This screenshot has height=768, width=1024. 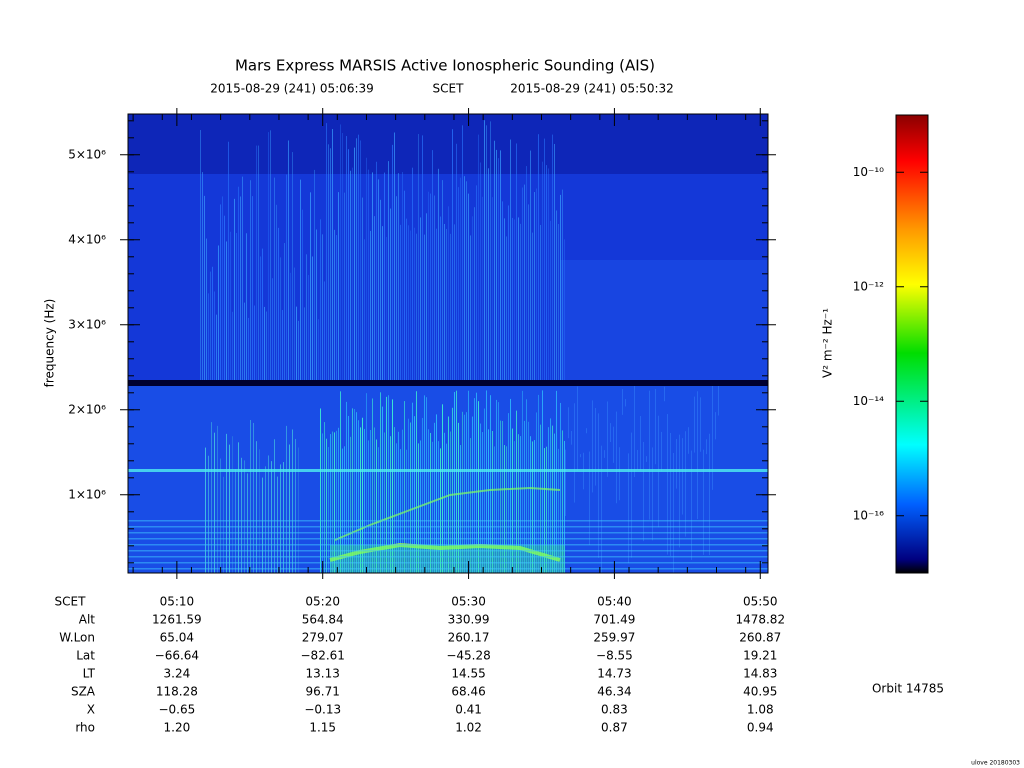 I want to click on ephemeris-value: 14.73, so click(x=614, y=674).